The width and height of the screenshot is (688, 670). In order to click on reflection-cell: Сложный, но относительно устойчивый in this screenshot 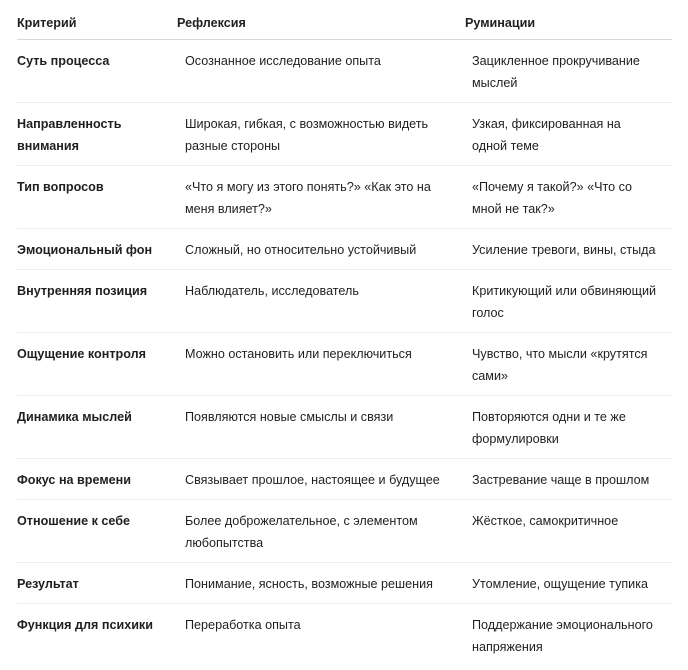, I will do `click(321, 249)`.